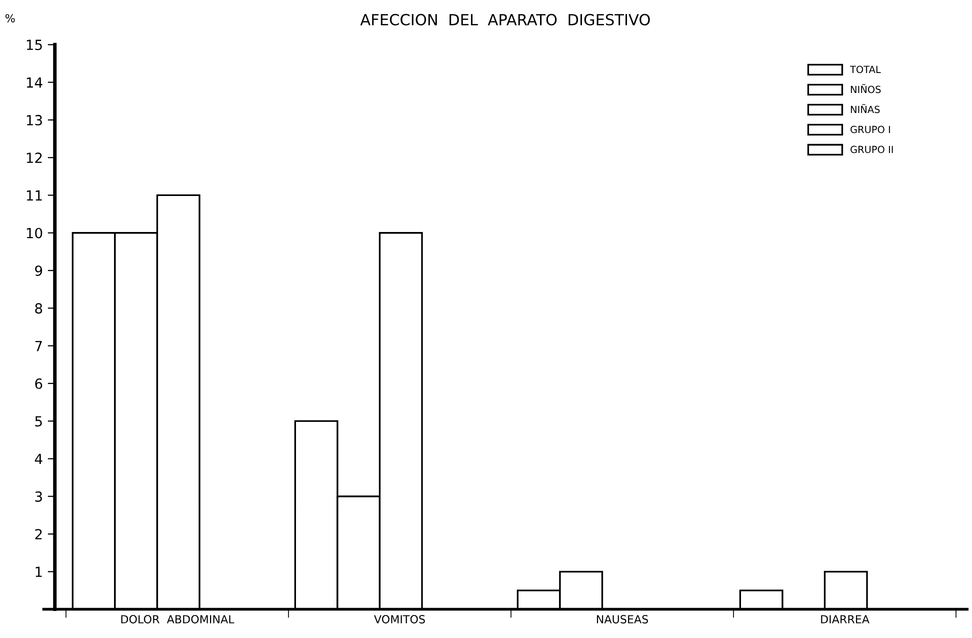 The width and height of the screenshot is (972, 638). I want to click on y-tick-label: 12, so click(34, 157).